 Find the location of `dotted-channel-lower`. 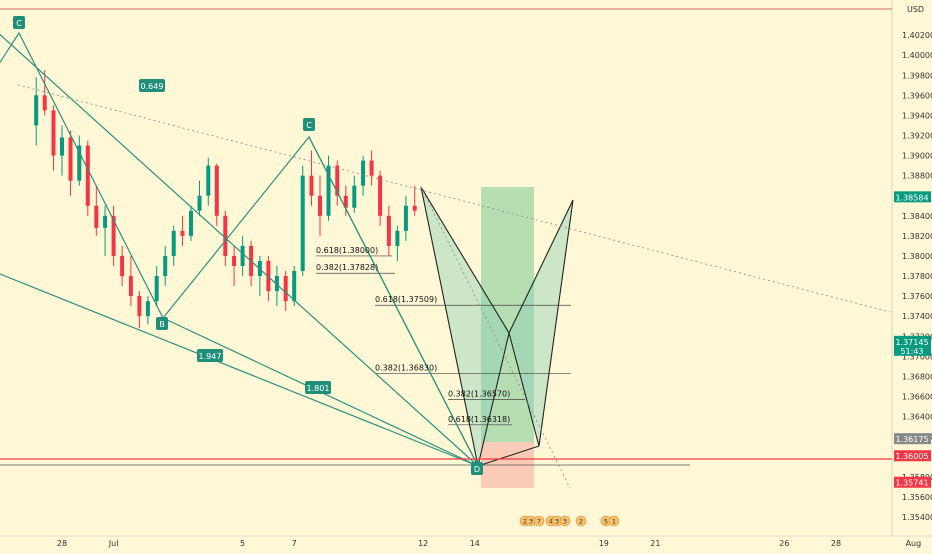

dotted-channel-lower is located at coordinates (495, 337).